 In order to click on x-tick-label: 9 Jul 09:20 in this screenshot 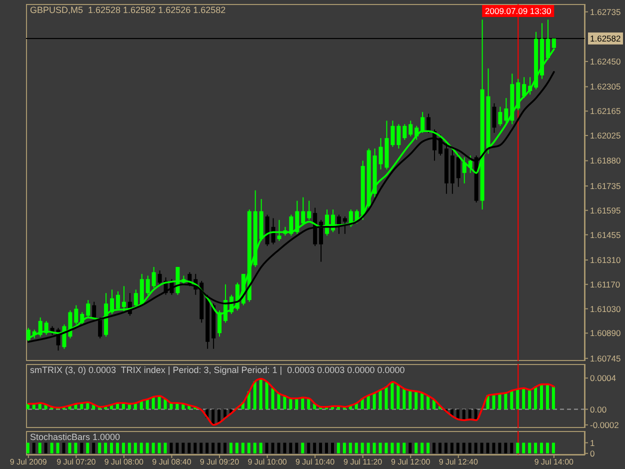, I will do `click(220, 462)`.